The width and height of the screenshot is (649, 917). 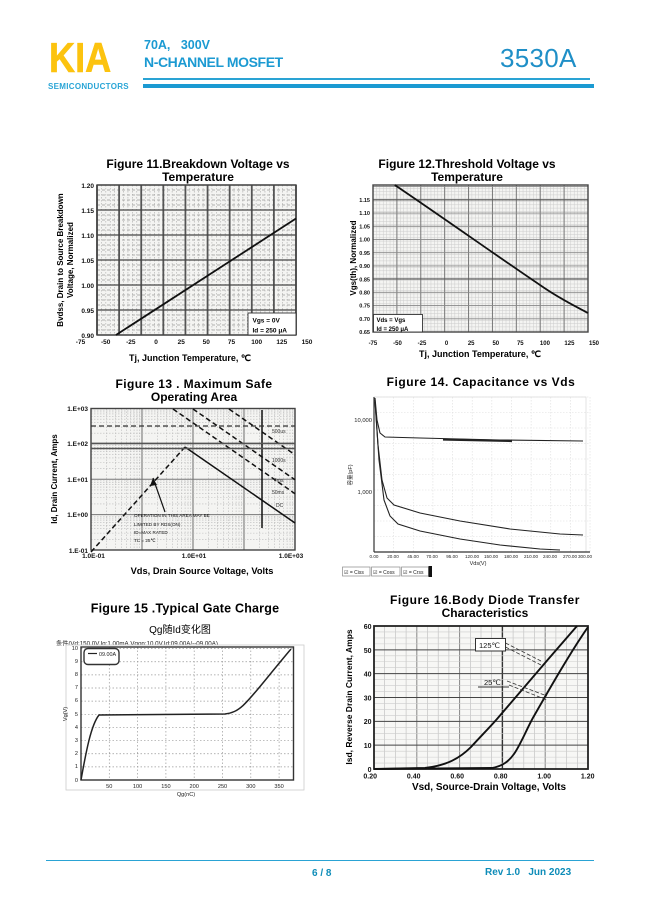 What do you see at coordinates (364, 307) in the screenshot?
I see `svg-text: 0.75` at bounding box center [364, 307].